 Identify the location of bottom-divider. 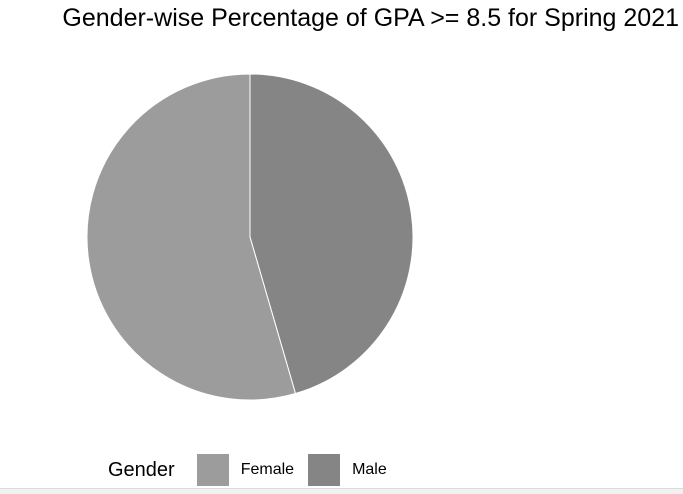
(341, 491).